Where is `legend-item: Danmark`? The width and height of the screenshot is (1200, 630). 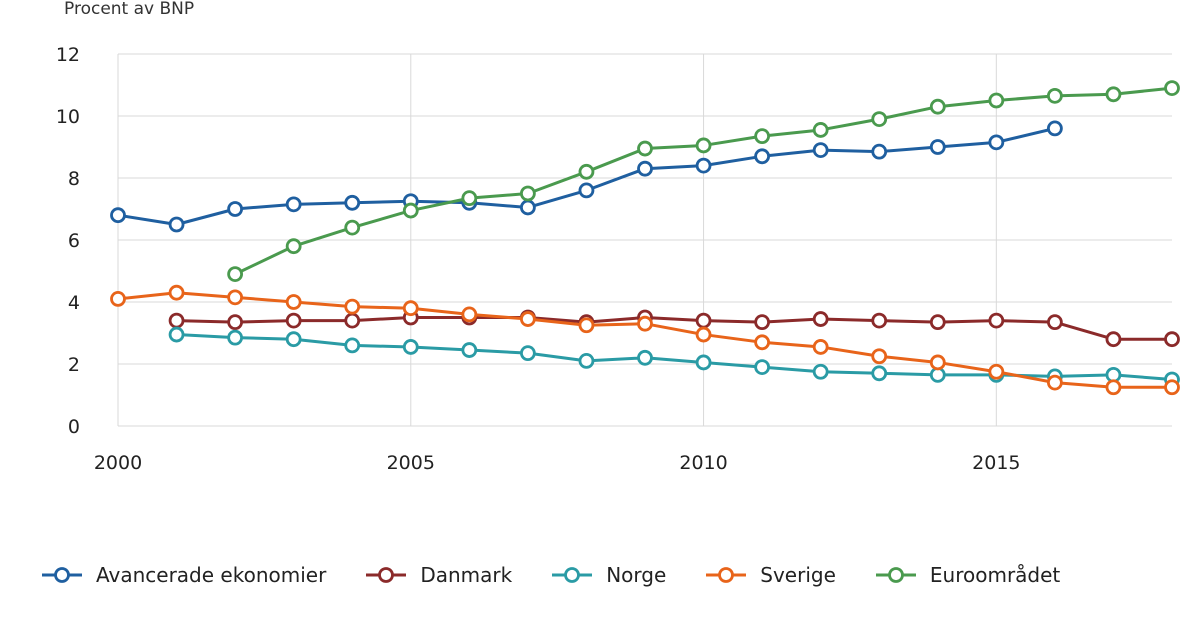 legend-item: Danmark is located at coordinates (438, 575).